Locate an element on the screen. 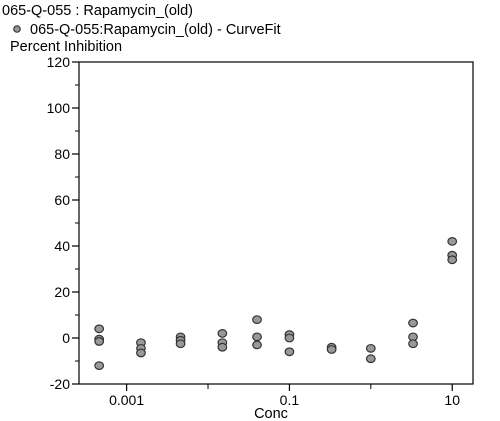 This screenshot has width=500, height=421. x-tick-label: 10 is located at coordinates (452, 400).